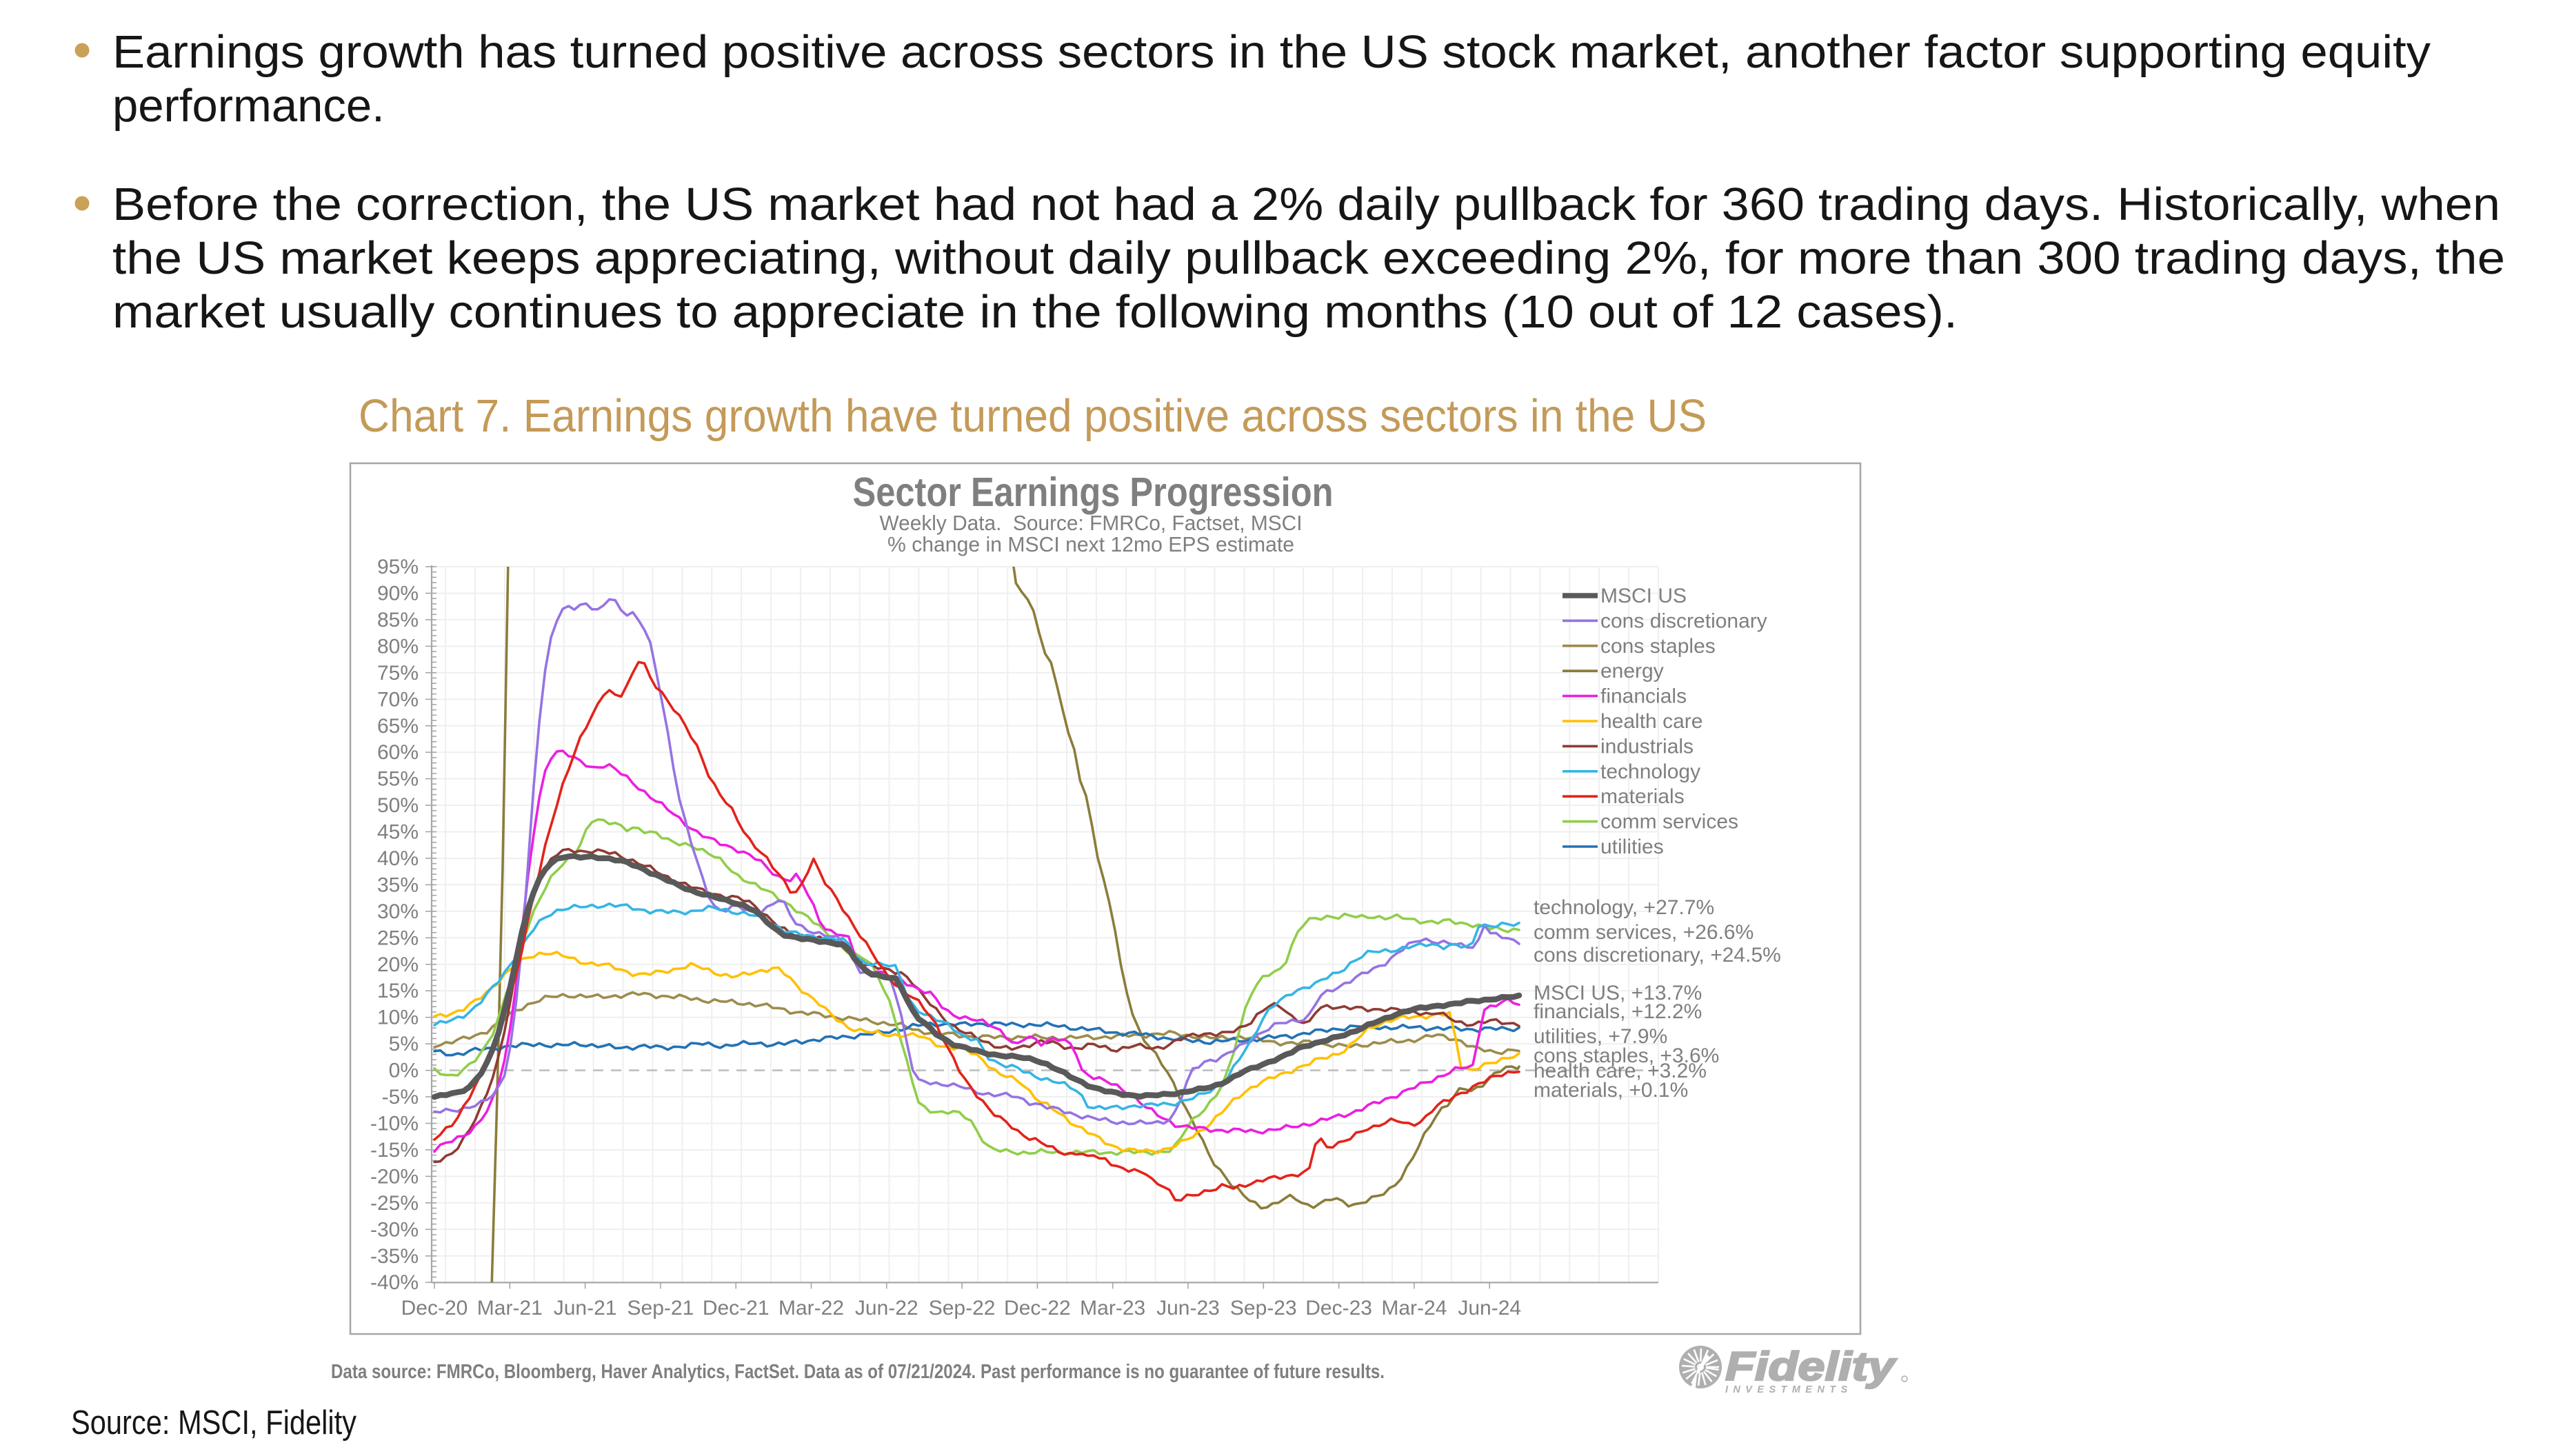  I want to click on svg-text: performance., so click(248, 106).